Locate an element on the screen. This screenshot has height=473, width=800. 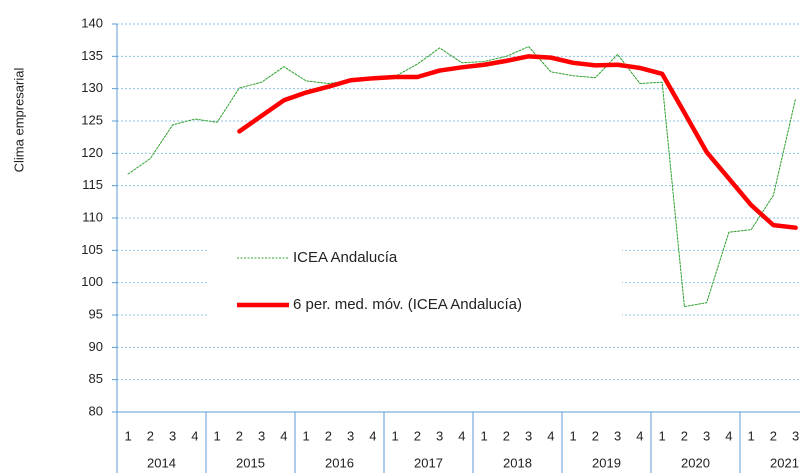
year-label: 2020 is located at coordinates (695, 462).